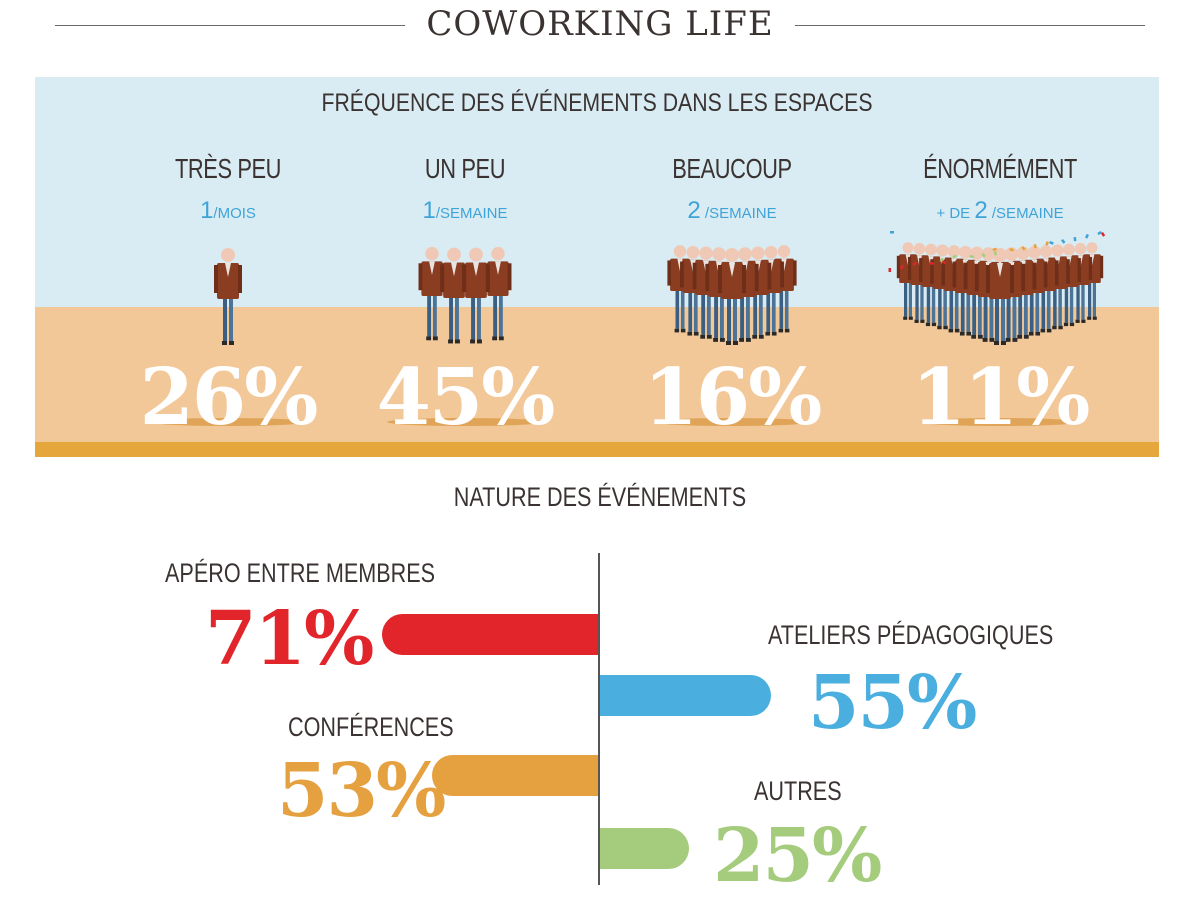  Describe the element at coordinates (892, 703) in the screenshot. I see `nature-percent-ateliers: 55%` at that location.